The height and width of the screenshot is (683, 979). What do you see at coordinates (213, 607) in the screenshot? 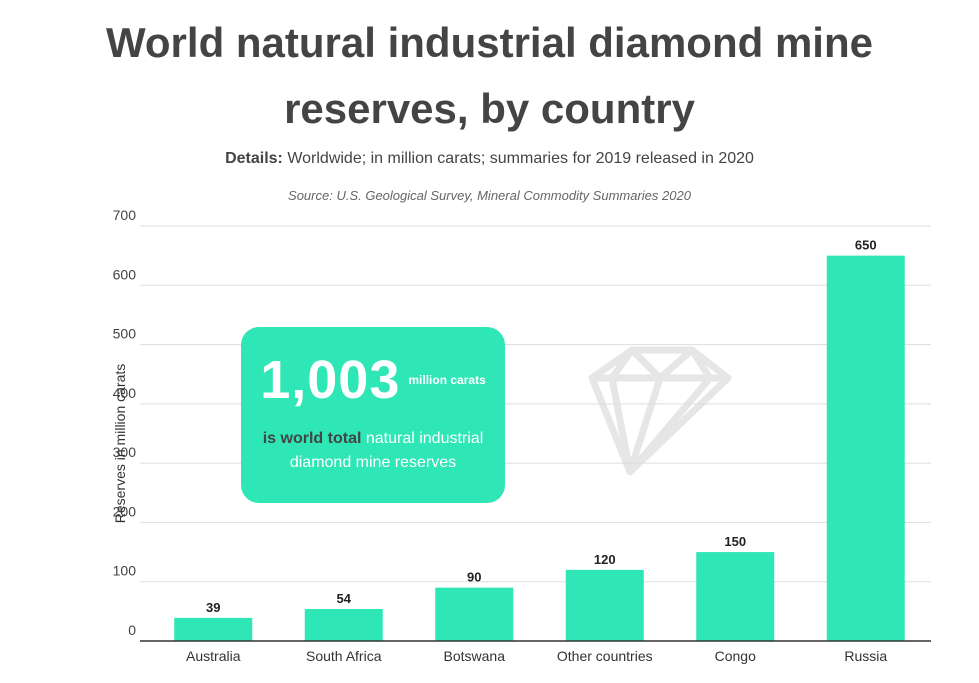
I see `bar-value-label: 39` at bounding box center [213, 607].